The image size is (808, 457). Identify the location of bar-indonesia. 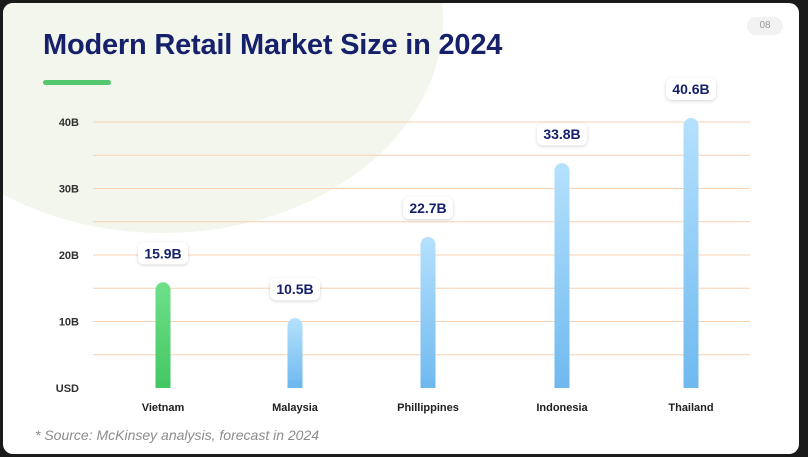
(562, 275).